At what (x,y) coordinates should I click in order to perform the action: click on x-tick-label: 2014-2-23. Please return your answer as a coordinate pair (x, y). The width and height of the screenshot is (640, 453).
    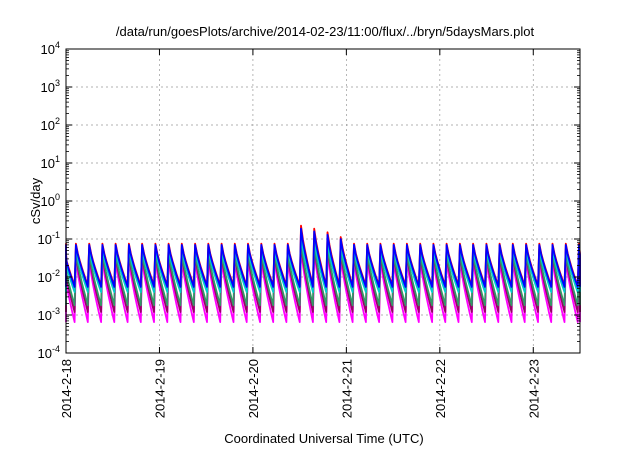
    Looking at the image, I should click on (533, 388).